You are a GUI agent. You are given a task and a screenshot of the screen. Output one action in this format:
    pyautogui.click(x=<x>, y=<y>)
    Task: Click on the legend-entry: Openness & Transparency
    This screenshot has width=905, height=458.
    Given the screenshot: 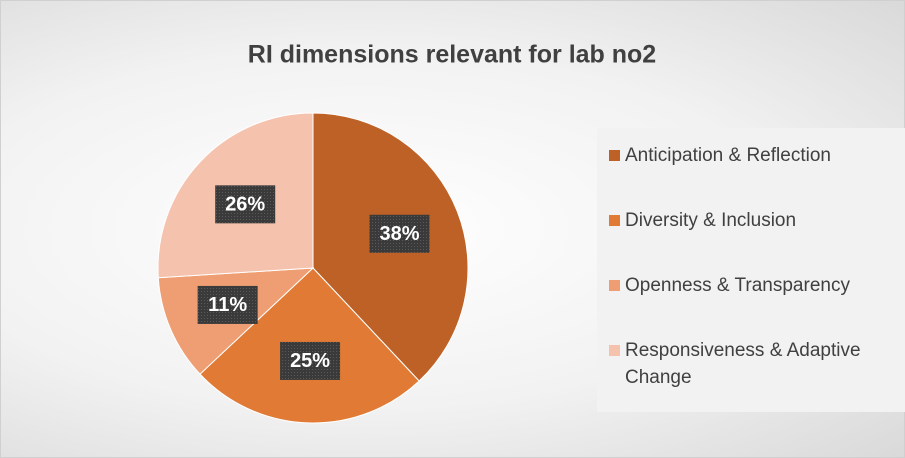 What is the action you would take?
    pyautogui.click(x=752, y=304)
    